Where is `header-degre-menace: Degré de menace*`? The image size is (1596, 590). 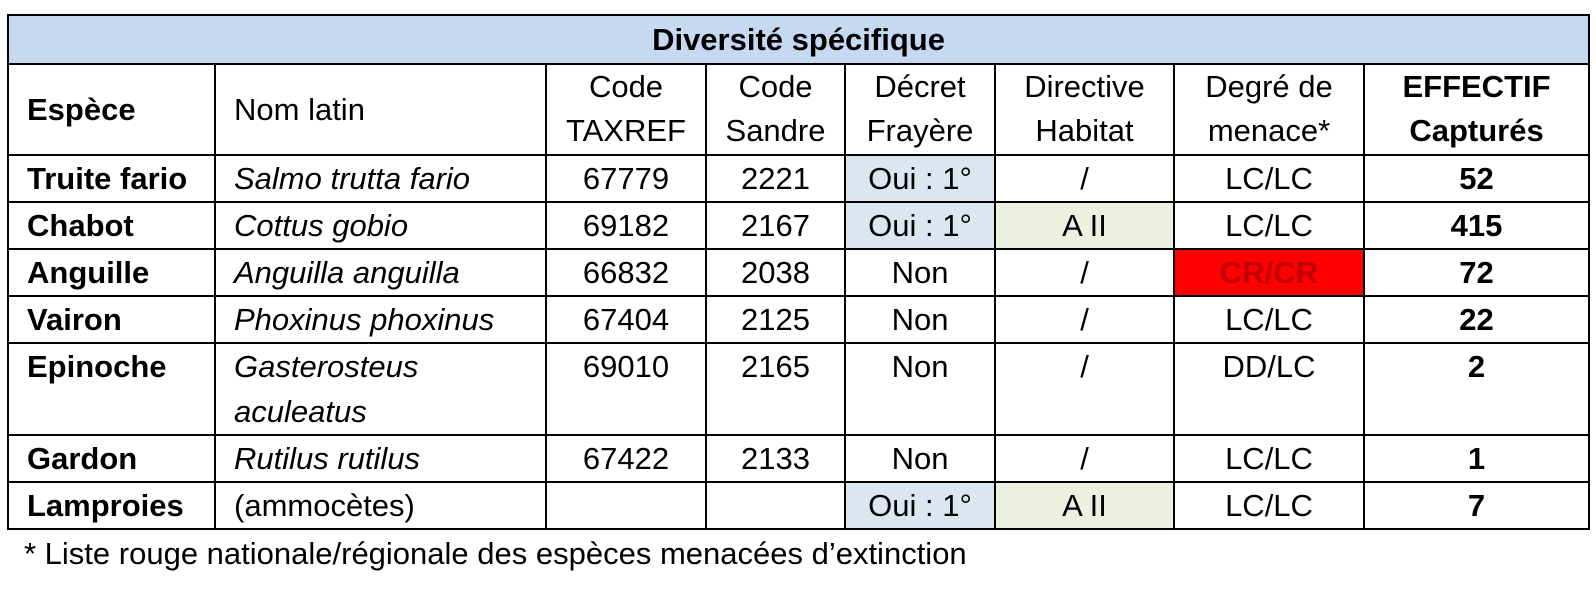
header-degre-menace: Degré de menace* is located at coordinates (1269, 109).